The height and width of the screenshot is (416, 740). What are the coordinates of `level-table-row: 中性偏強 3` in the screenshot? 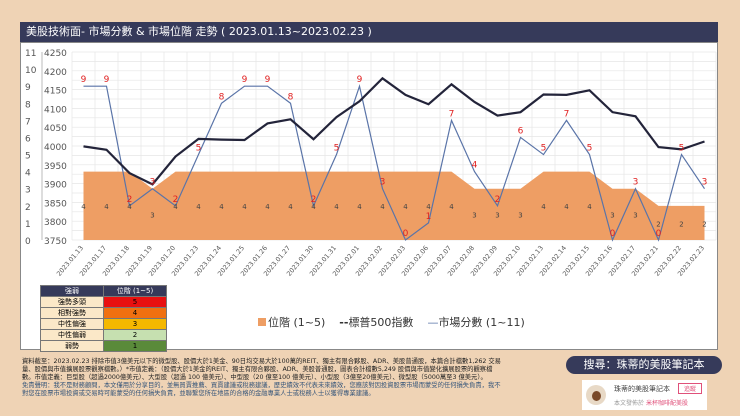 It's located at (103, 324).